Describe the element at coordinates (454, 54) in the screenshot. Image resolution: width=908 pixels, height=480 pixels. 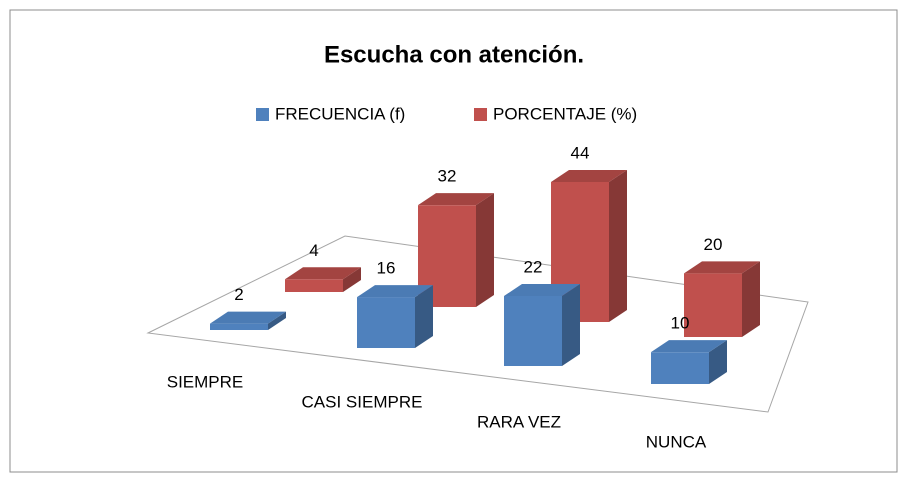
I see `chart-title: Escucha con atención.` at that location.